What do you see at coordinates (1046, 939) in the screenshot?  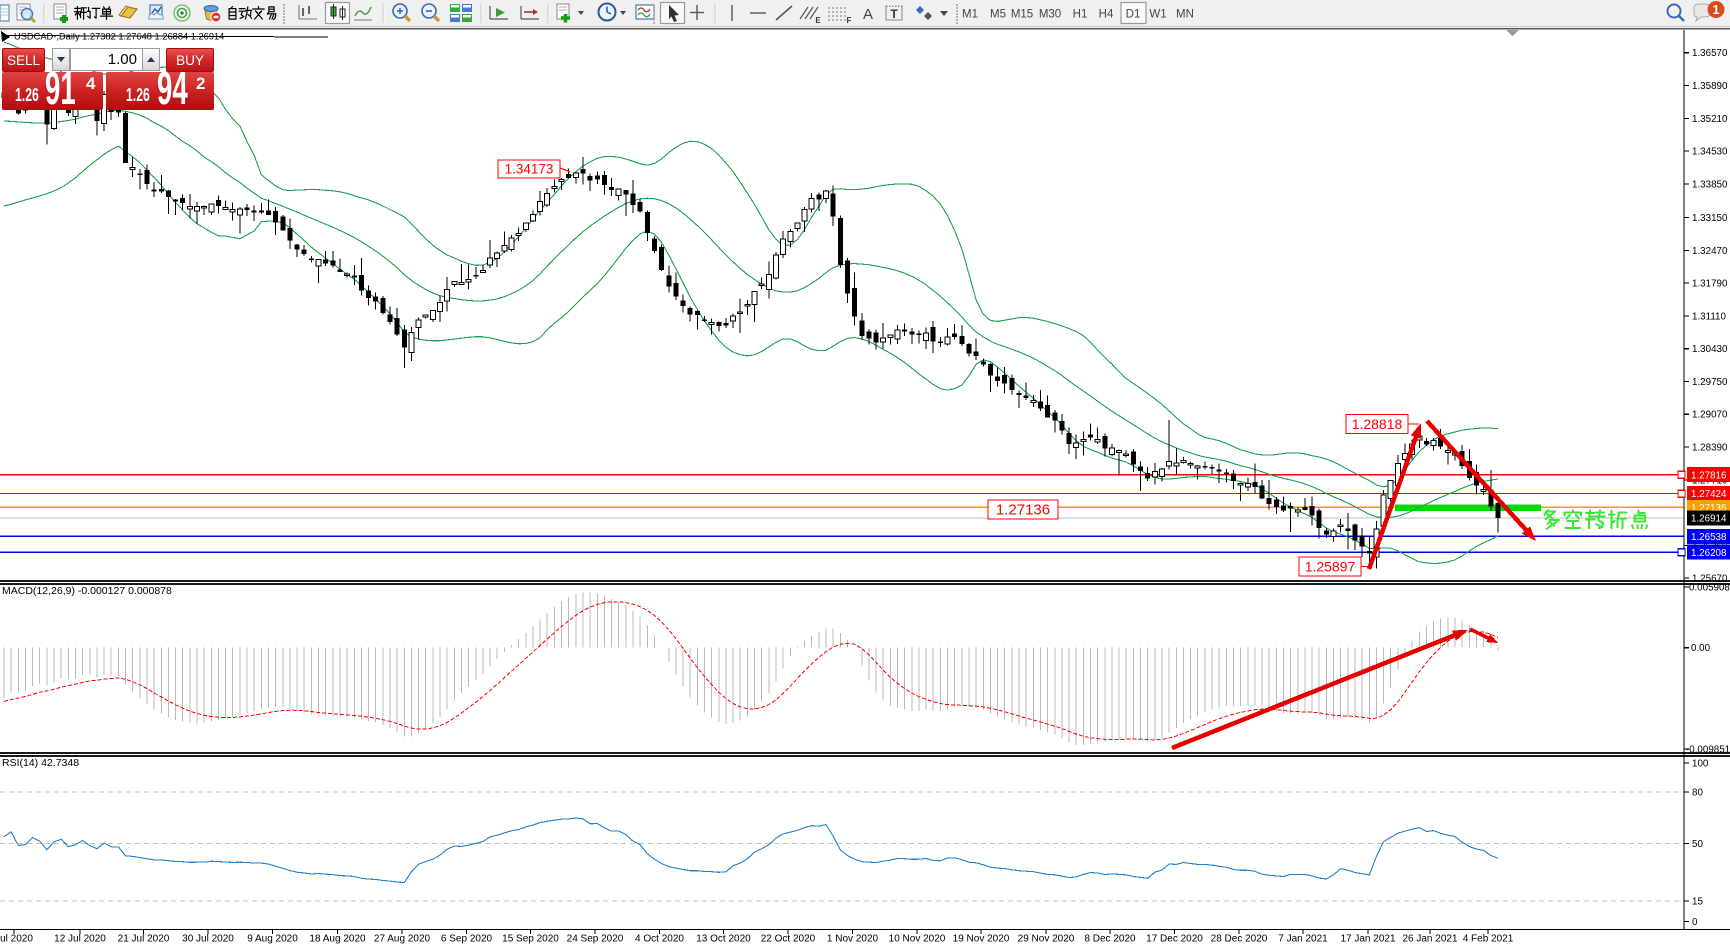 I see `svg-text: 29 Nov 2020` at bounding box center [1046, 939].